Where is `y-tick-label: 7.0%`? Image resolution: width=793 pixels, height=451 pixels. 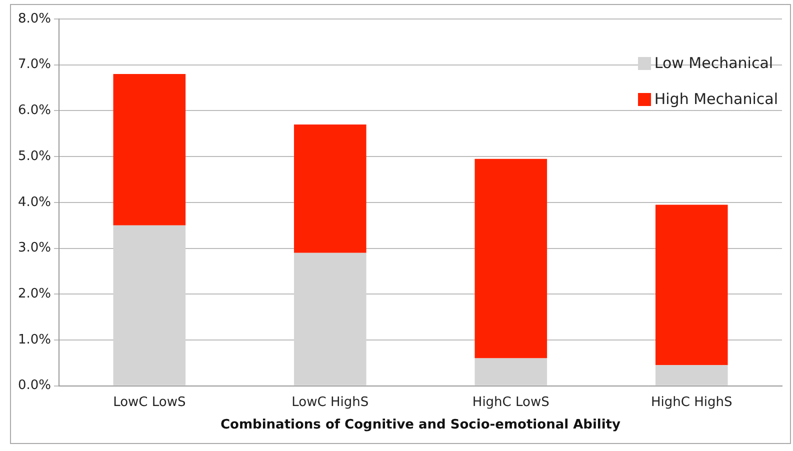
y-tick-label: 7.0% is located at coordinates (35, 64).